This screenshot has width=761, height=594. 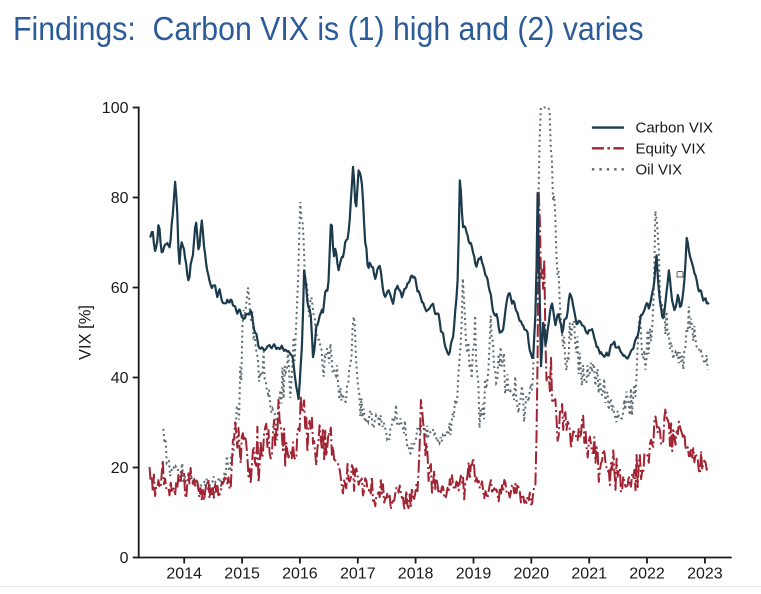 I want to click on svg-text: 2019, so click(x=474, y=574).